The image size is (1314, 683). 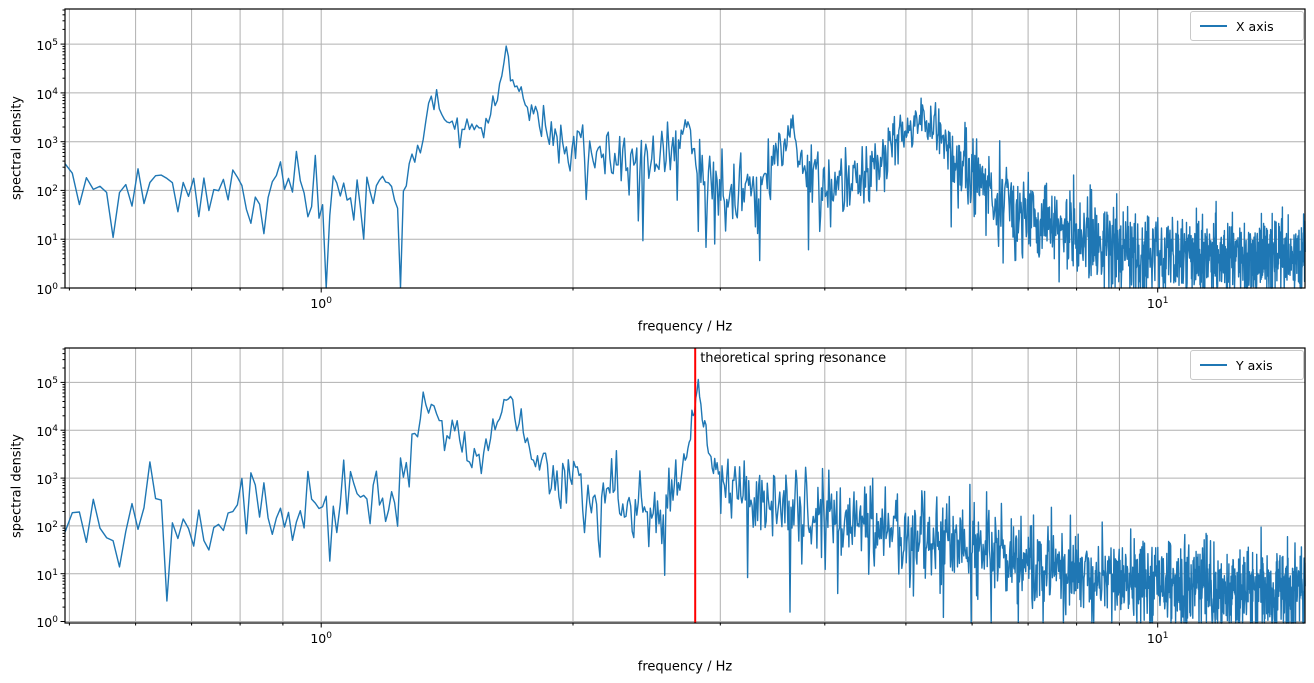 I want to click on bottom-plot-xlabel: frequency / Hz, so click(x=685, y=667).